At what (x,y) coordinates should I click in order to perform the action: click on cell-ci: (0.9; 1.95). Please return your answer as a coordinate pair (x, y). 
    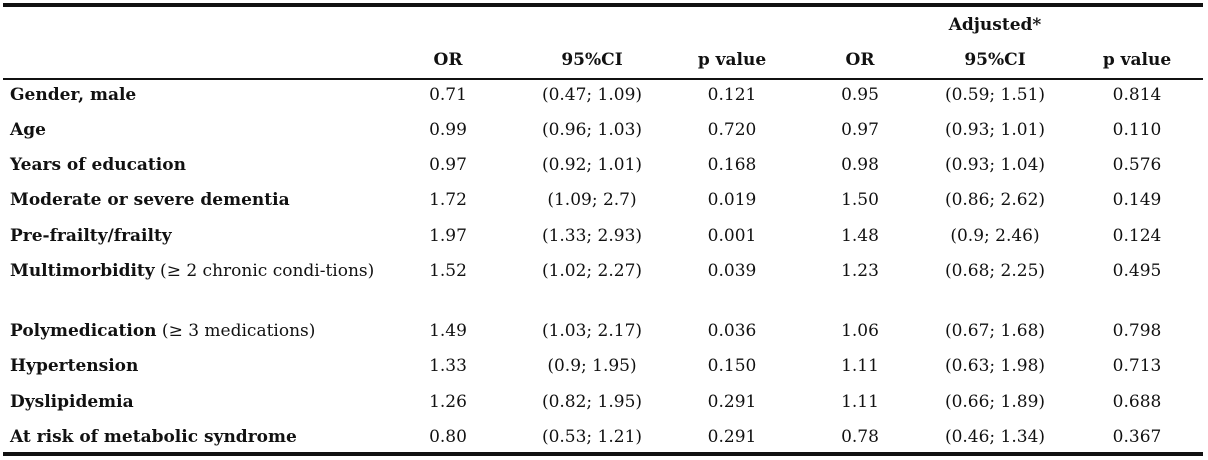
    Looking at the image, I should click on (592, 366).